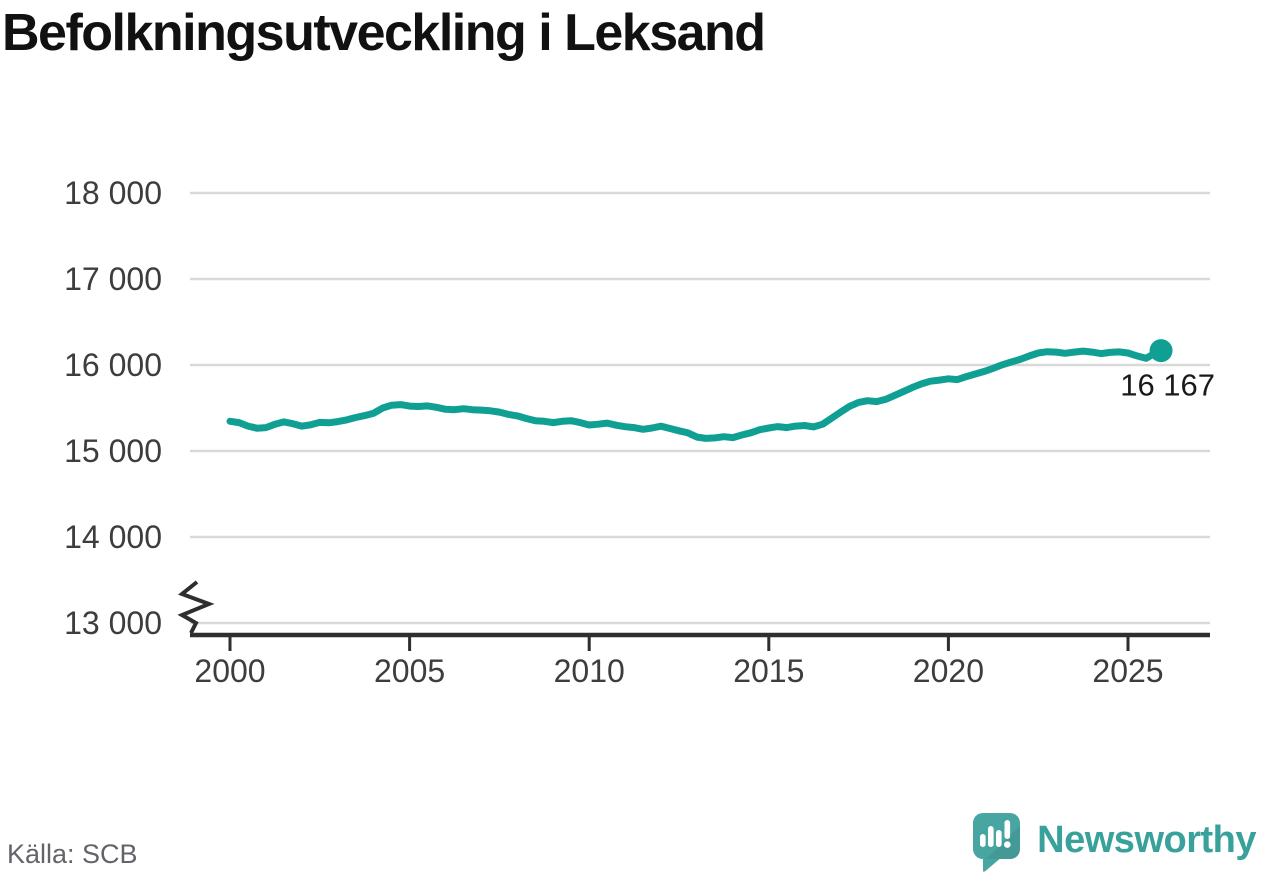  Describe the element at coordinates (997, 842) in the screenshot. I see `newsworthy-logo-icon` at that location.